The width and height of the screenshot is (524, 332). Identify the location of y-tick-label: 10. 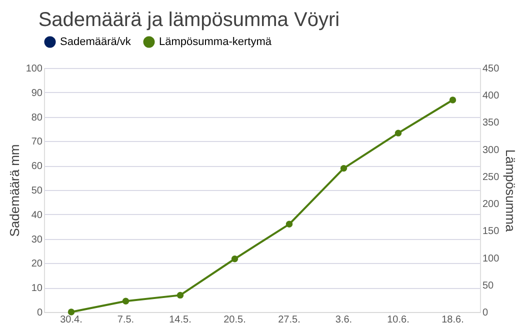
(37, 288).